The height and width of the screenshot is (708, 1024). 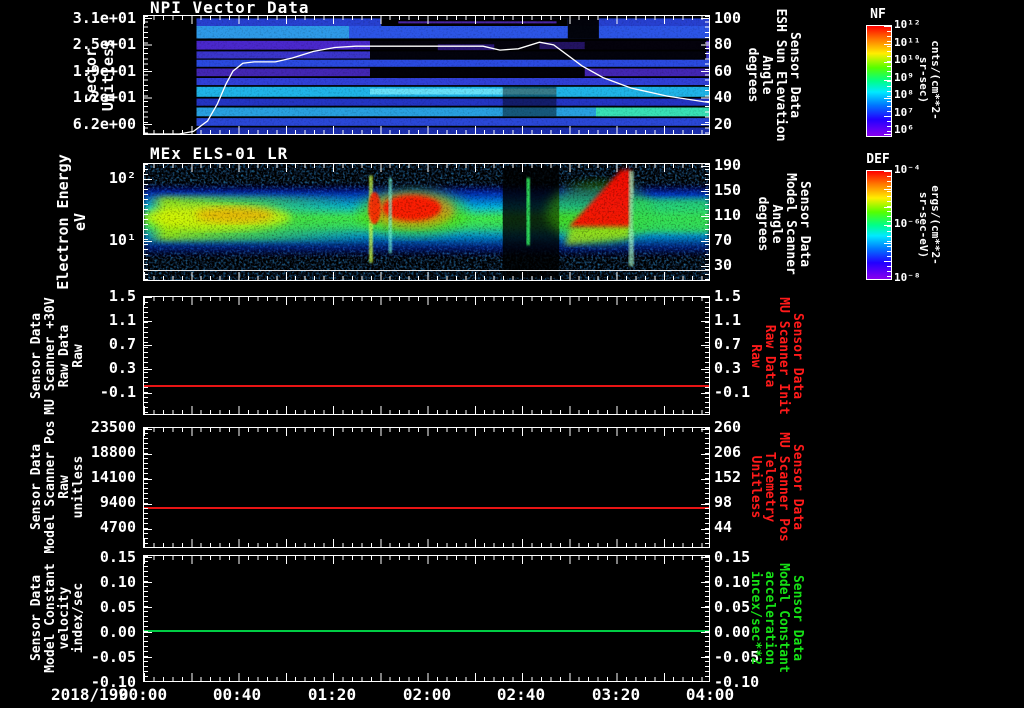 I want to click on sun-elevation-curve, so click(x=426, y=87).